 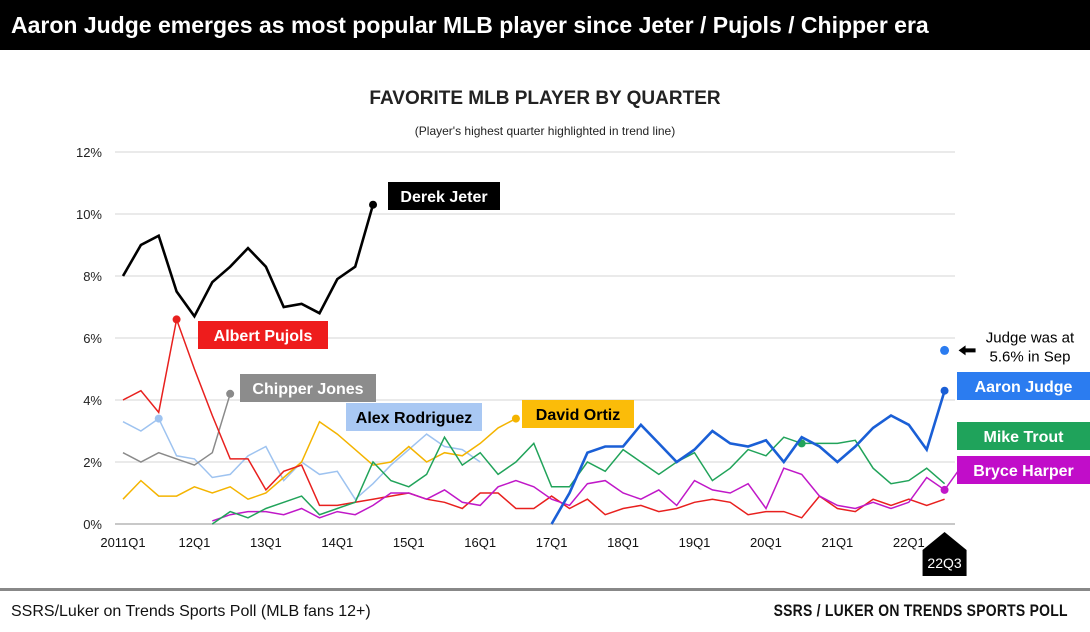 I want to click on y-tick-label: 12%, so click(x=89, y=152).